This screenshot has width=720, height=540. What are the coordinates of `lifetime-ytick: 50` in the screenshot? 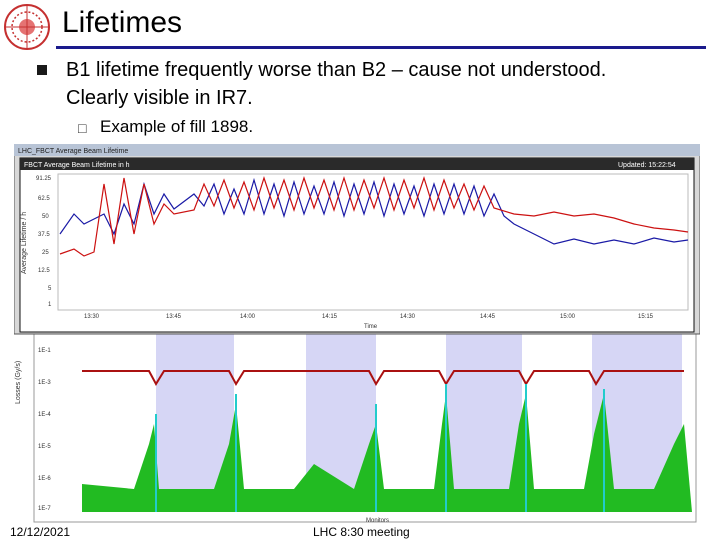 It's located at (45, 217).